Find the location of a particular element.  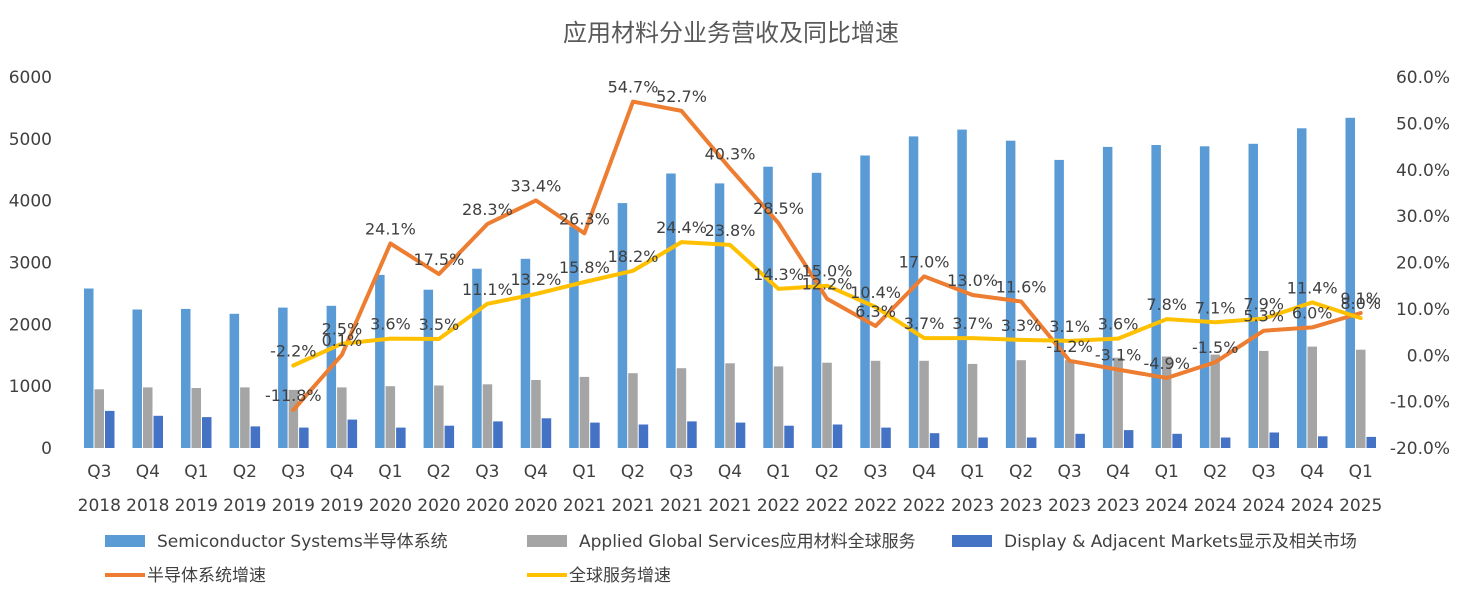

x-tick-quarter-9: Q3 is located at coordinates (487, 472).